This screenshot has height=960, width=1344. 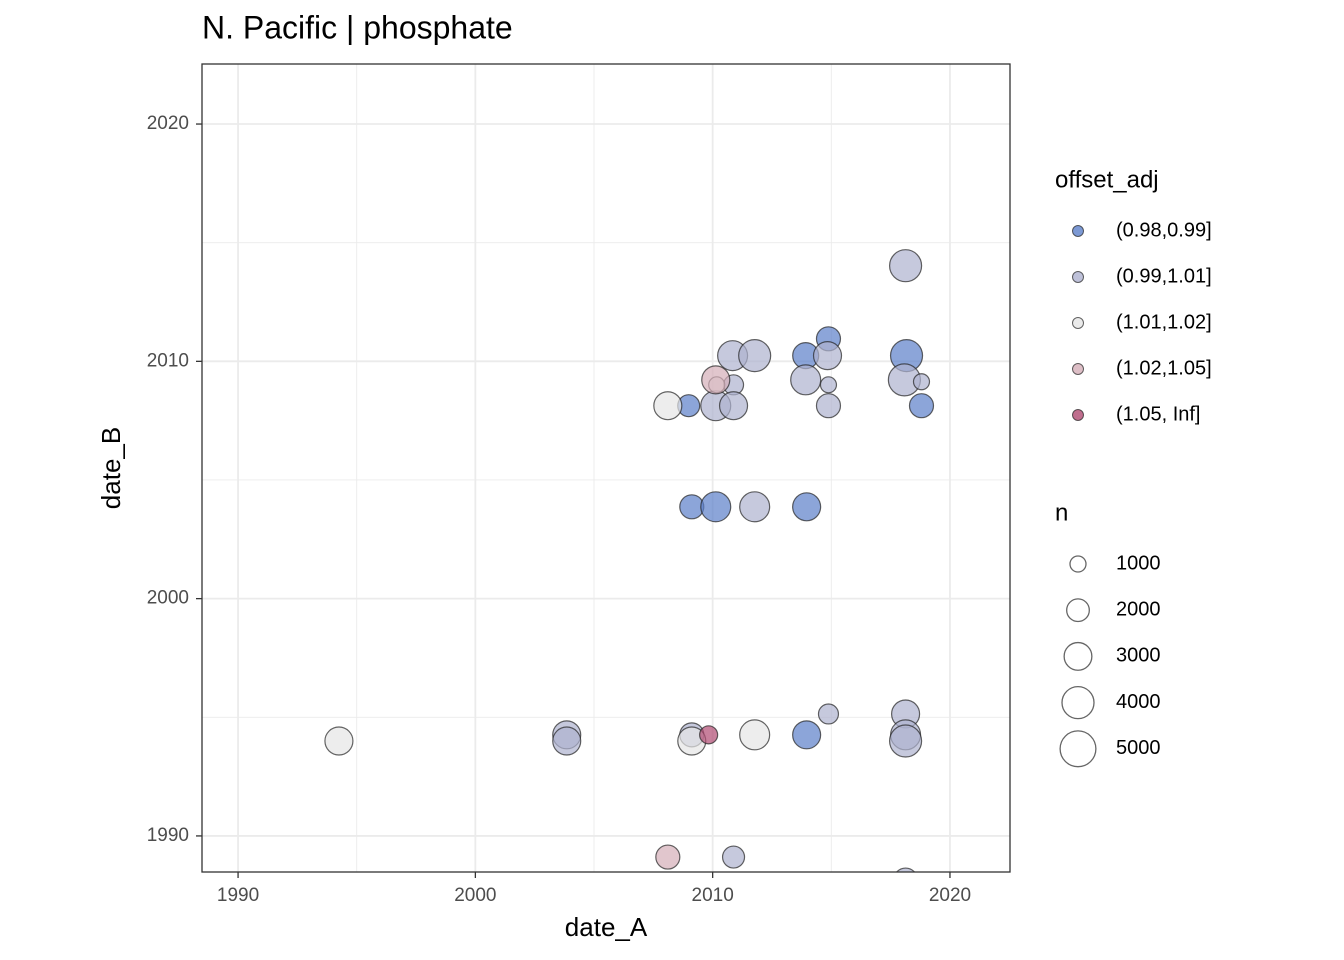 What do you see at coordinates (168, 598) in the screenshot?
I see `y-tick-label: 2000` at bounding box center [168, 598].